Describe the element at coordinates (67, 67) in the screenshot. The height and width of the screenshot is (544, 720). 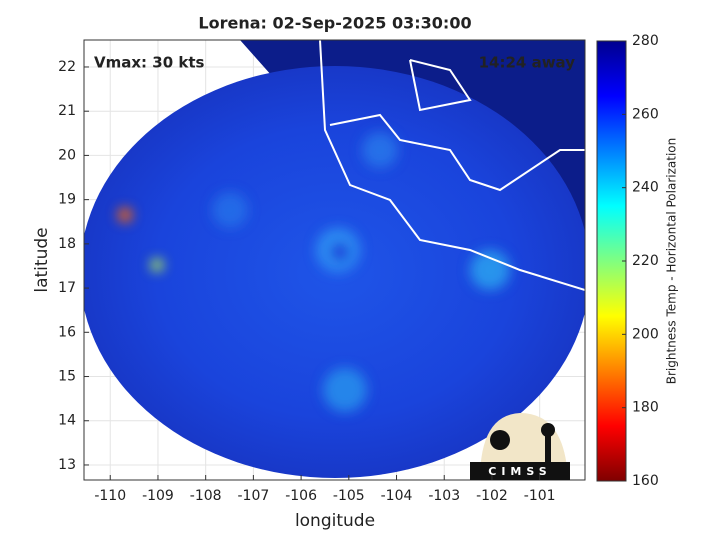
I see `y-tick-label: 22` at that location.